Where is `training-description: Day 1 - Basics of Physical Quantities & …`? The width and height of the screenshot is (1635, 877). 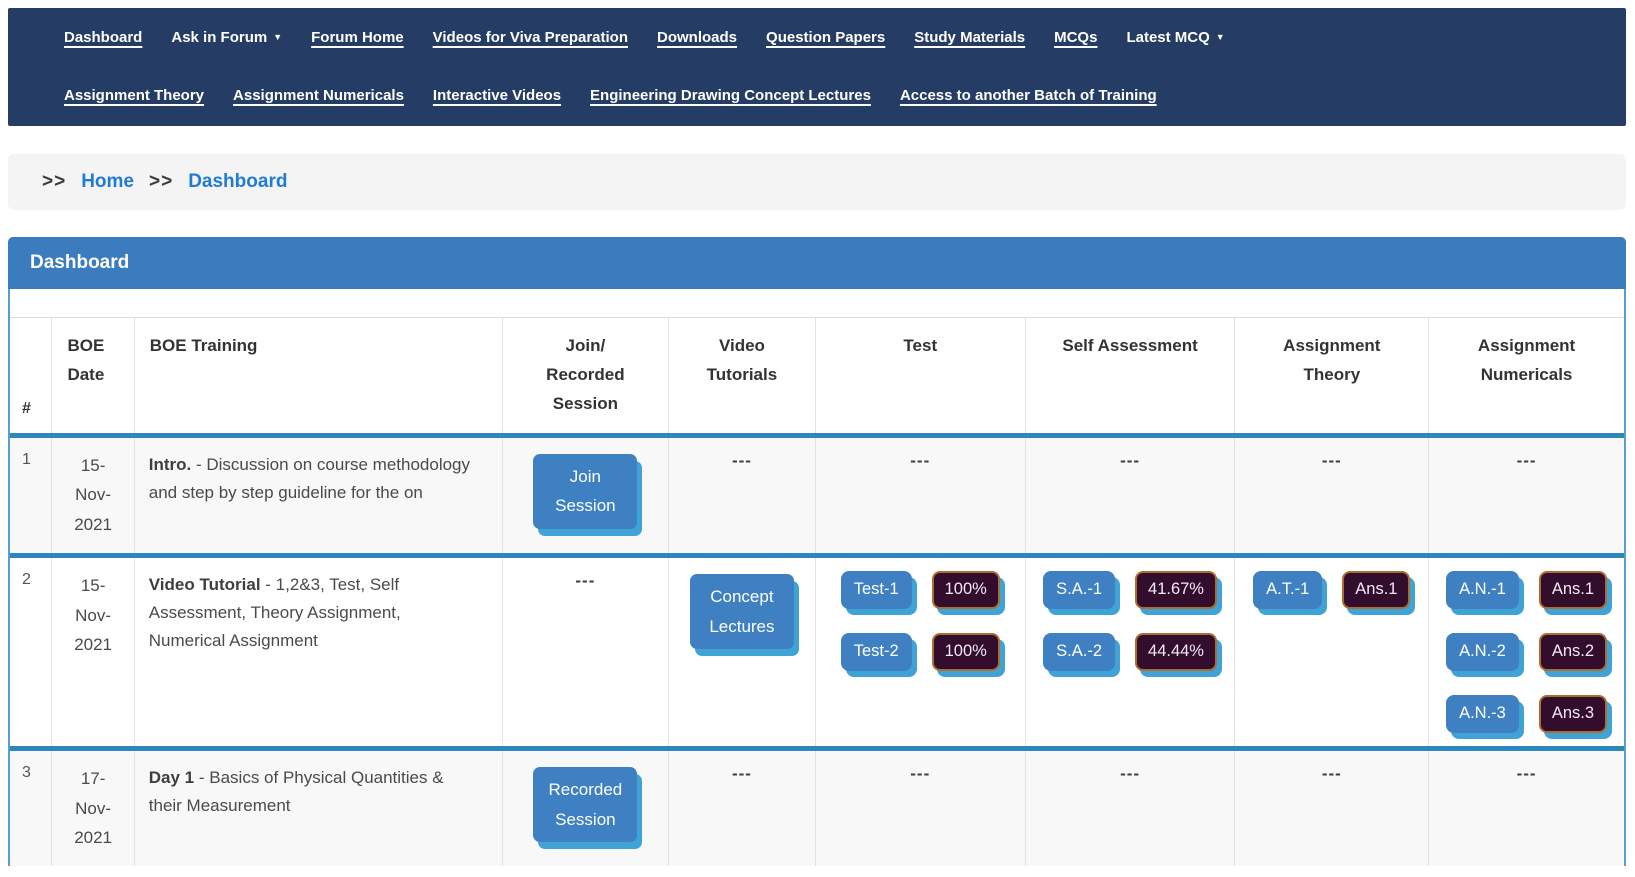 training-description: Day 1 - Basics of Physical Quantities & … is located at coordinates (318, 807).